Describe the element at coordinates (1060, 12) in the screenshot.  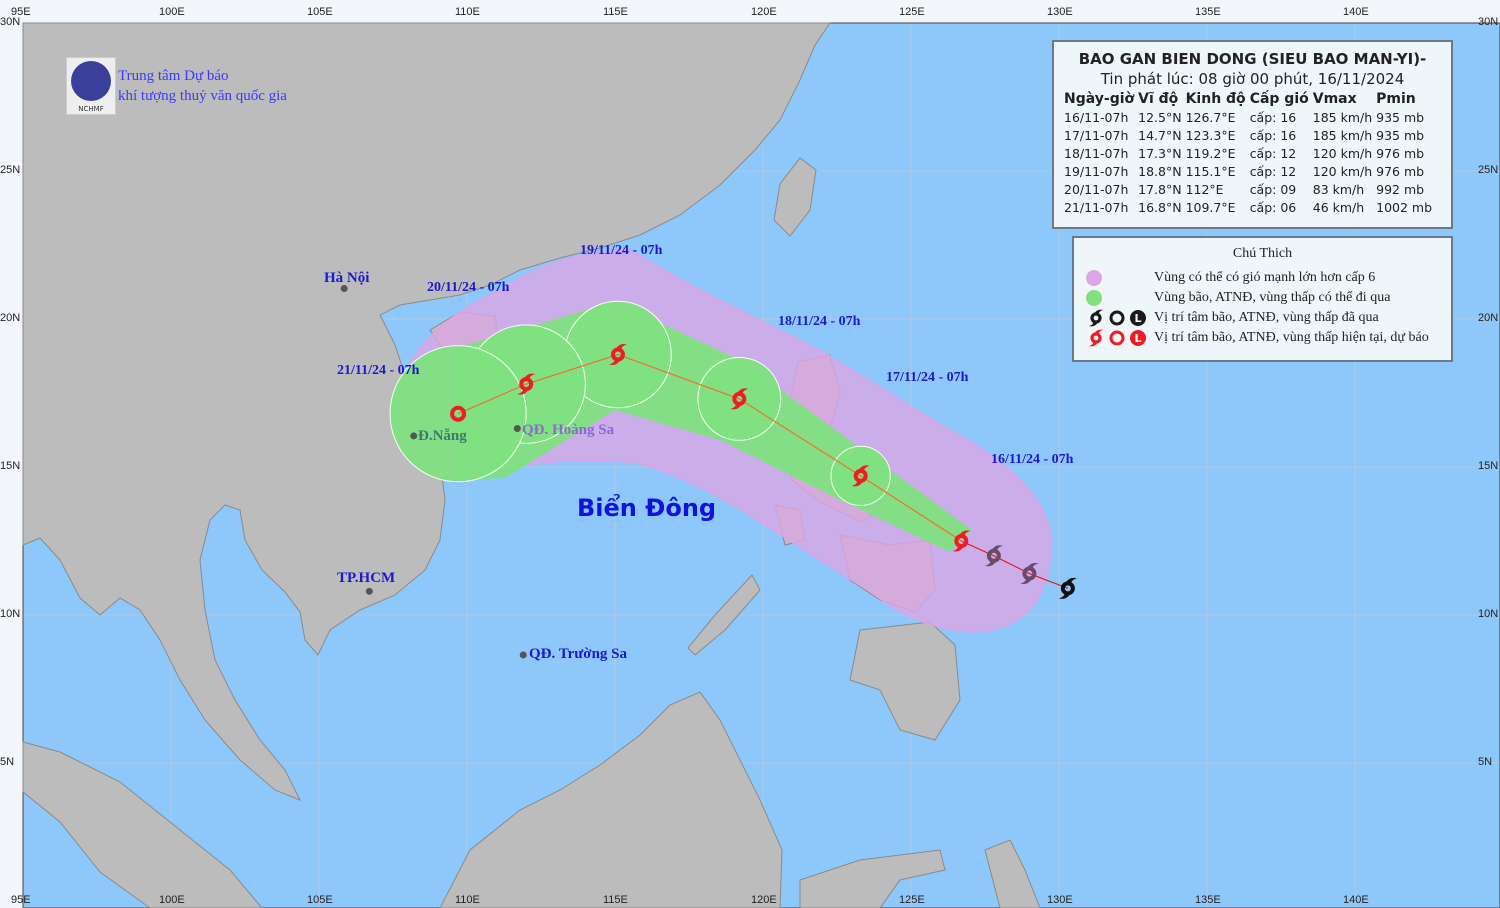
I see `axis-tick-label: 130E` at that location.